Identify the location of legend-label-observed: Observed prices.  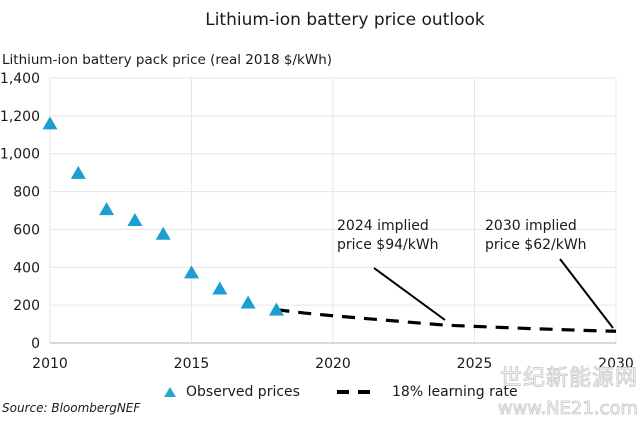
(243, 392).